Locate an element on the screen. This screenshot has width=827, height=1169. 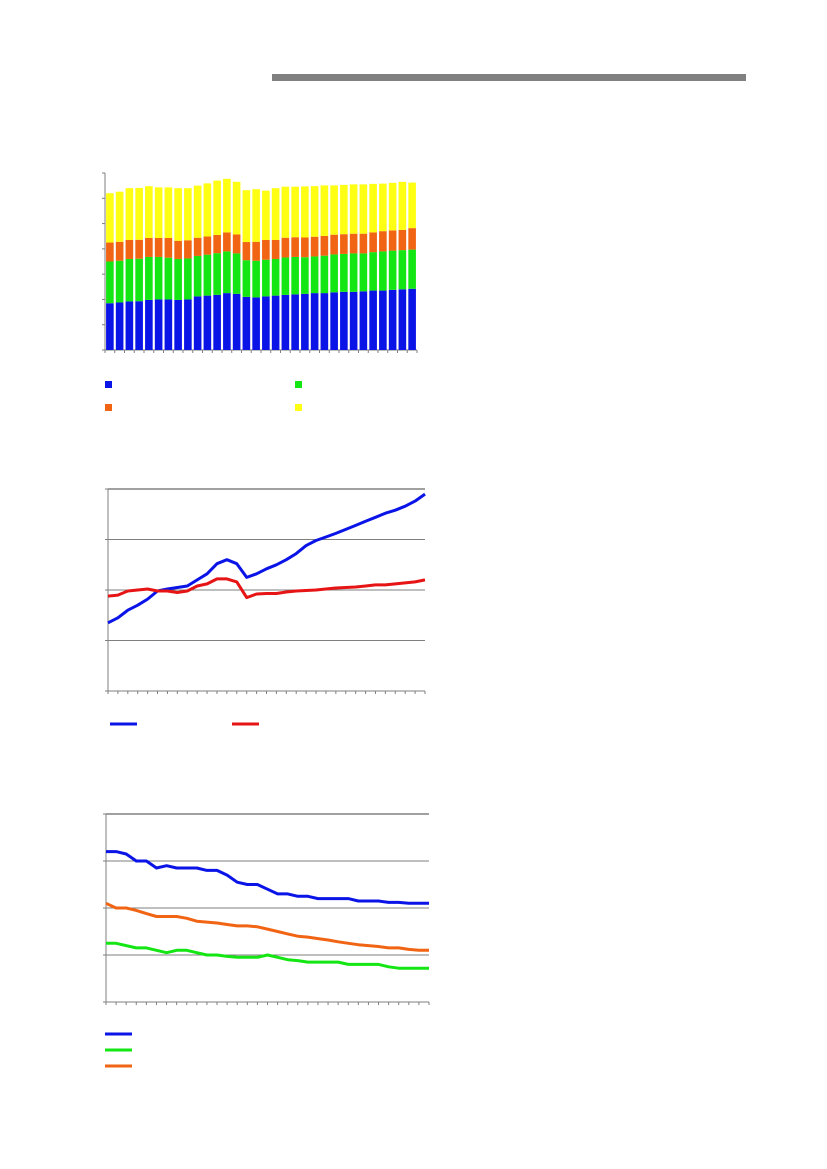
stacked-bar-chart-panel is located at coordinates (260, 292).